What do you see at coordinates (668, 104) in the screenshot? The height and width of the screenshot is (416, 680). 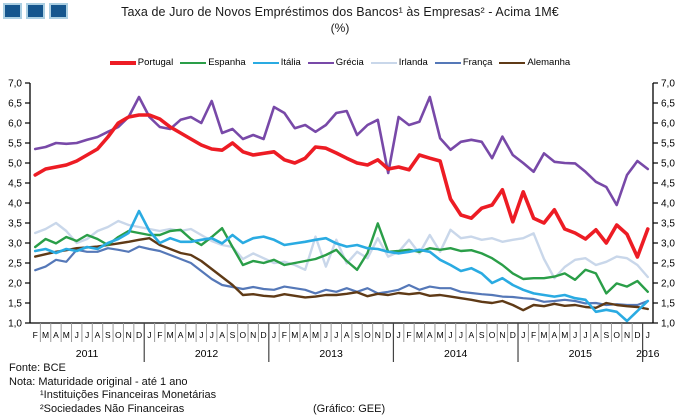 I see `y-tick-label-right: 6,5` at bounding box center [668, 104].